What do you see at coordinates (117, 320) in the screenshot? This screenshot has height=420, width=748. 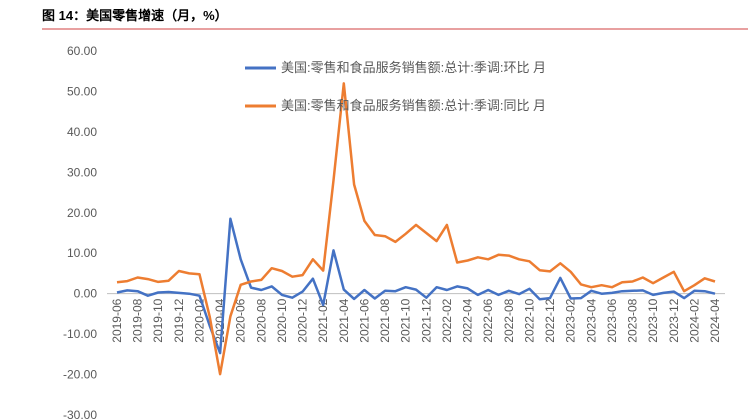 I see `x-tick-label: 2019-06` at bounding box center [117, 320].